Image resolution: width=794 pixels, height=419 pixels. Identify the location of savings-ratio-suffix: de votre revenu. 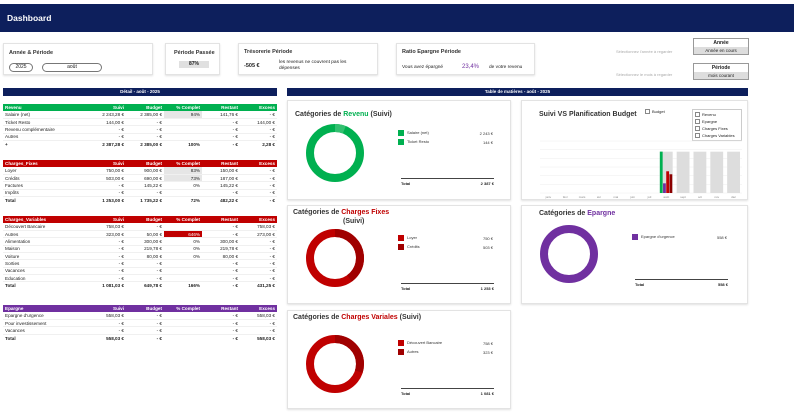
(506, 67).